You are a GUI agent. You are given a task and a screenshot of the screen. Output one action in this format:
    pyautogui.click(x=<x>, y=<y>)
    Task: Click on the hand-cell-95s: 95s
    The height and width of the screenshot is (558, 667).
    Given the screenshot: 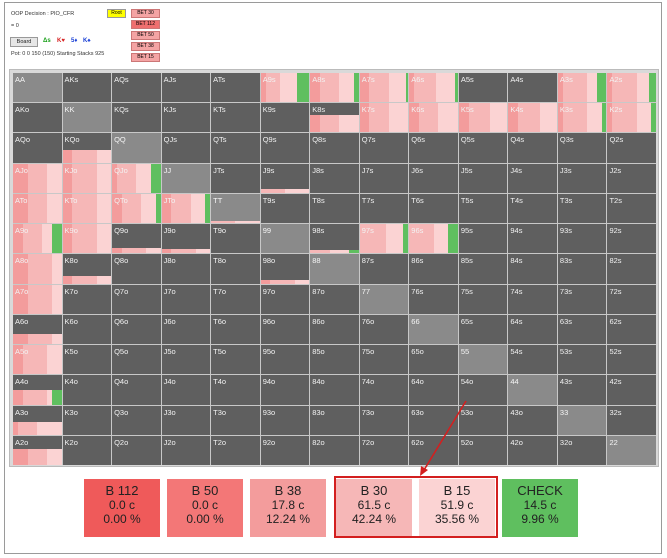 What is the action you would take?
    pyautogui.click(x=483, y=239)
    